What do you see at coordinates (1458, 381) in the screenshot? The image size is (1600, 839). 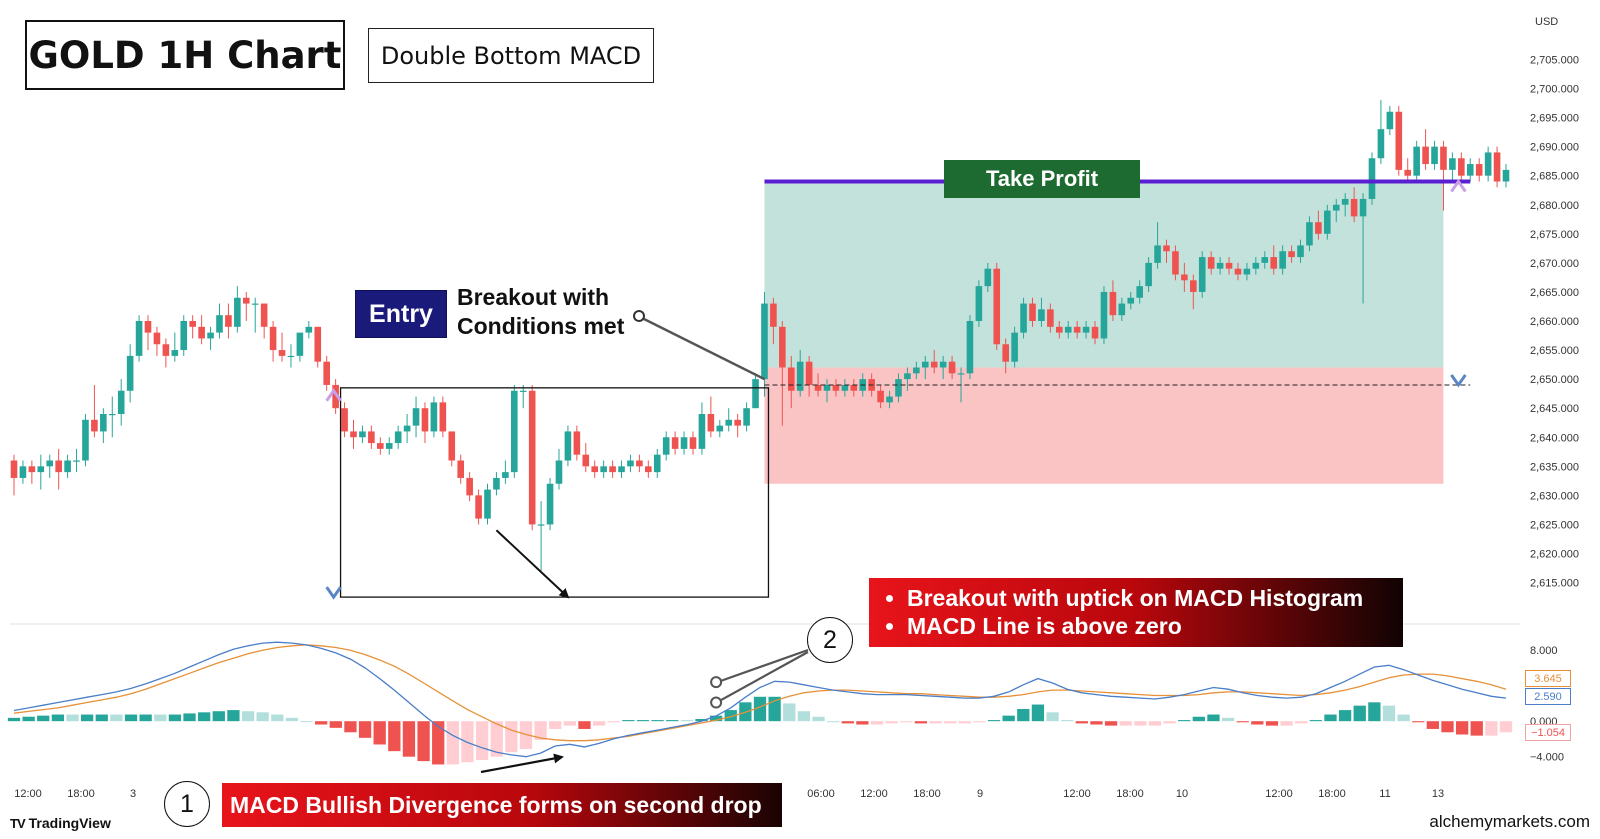 I see `target-height-arrowhead-down` at bounding box center [1458, 381].